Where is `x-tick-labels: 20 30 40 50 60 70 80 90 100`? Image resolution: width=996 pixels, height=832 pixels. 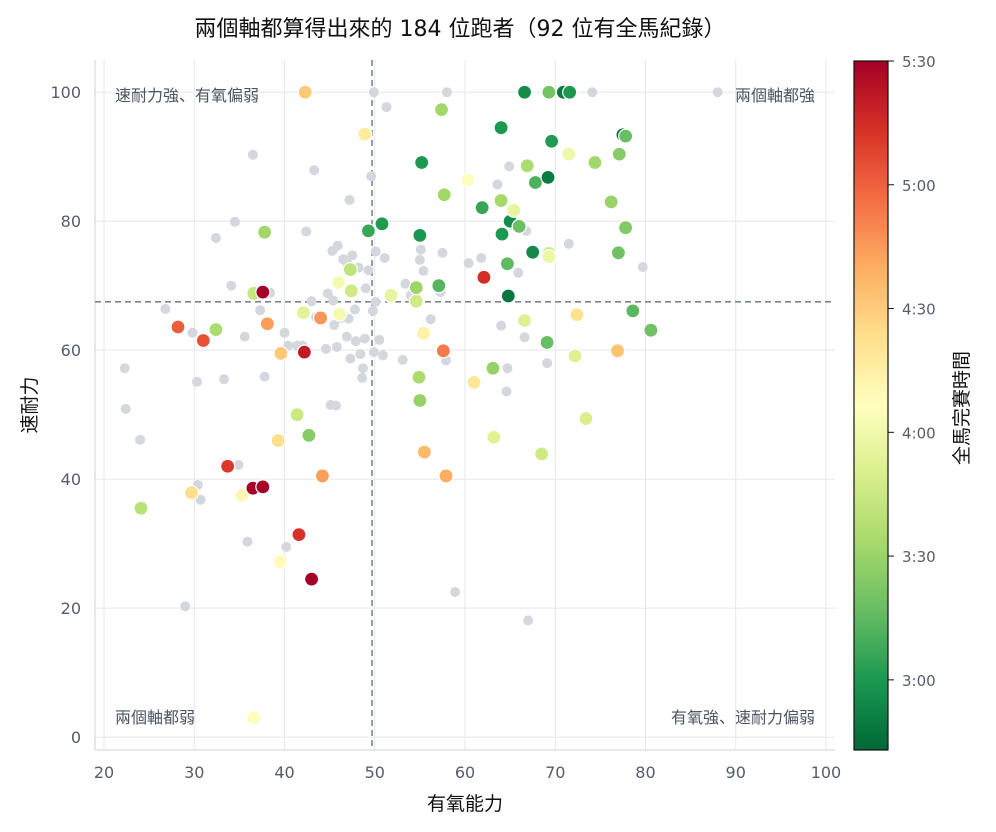
x-tick-labels: 20 30 40 50 60 70 80 90 100 is located at coordinates (467, 772).